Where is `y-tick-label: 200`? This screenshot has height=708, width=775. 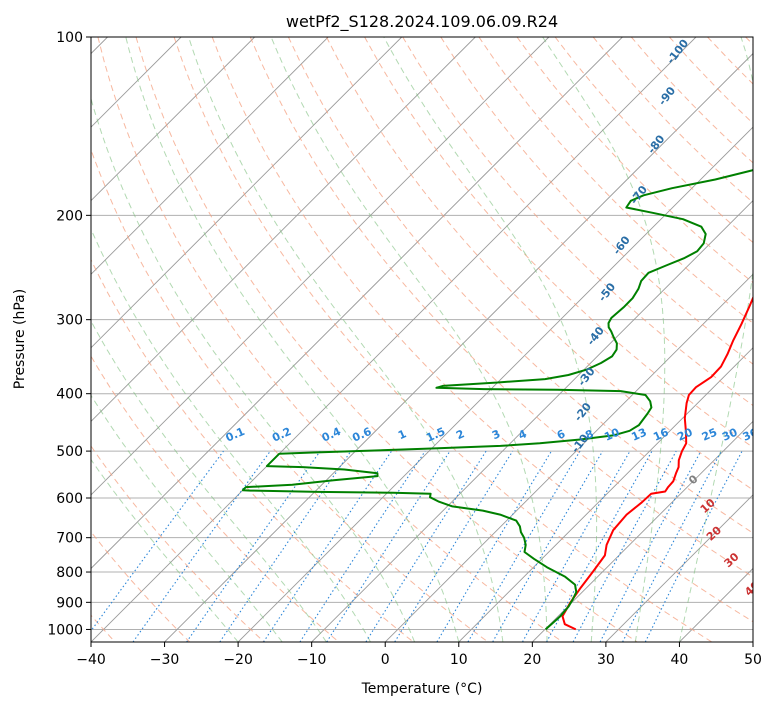 y-tick-label: 200 is located at coordinates (69, 216).